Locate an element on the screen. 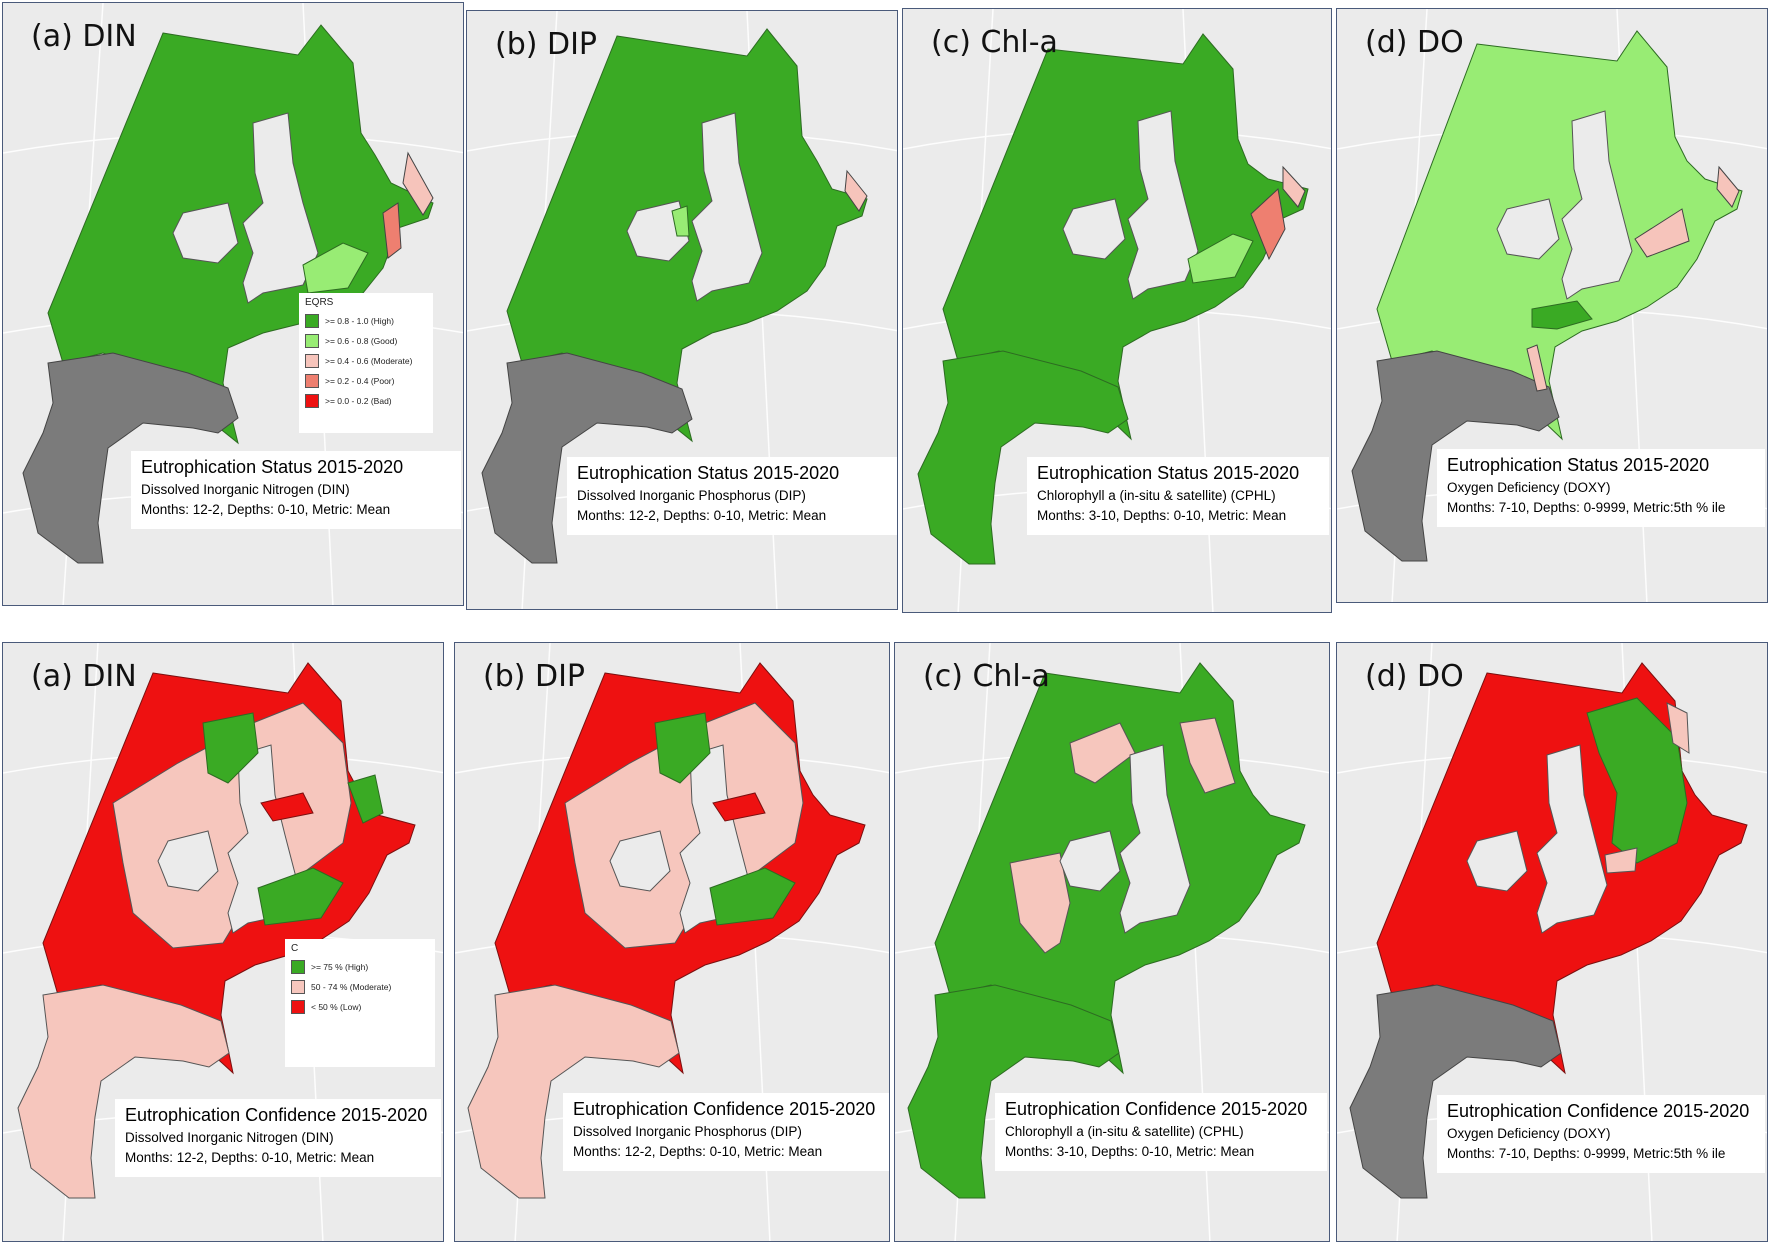 This screenshot has height=1248, width=1772. legend-label: >= 0.6 - 0.8 (Good) is located at coordinates (361, 341).